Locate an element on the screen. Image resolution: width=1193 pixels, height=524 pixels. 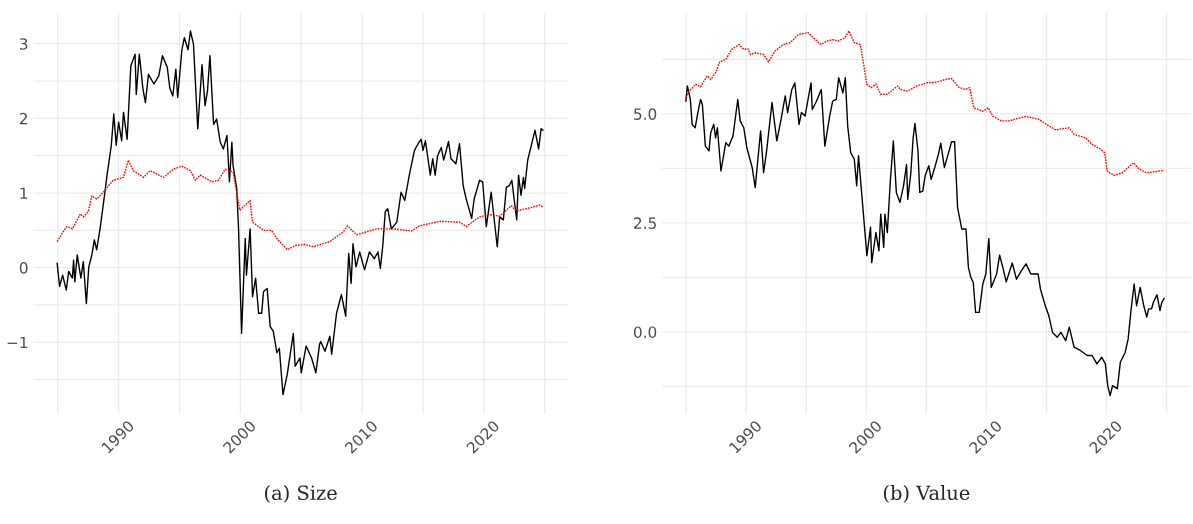
y-tick-label: −1 is located at coordinates (17, 342).